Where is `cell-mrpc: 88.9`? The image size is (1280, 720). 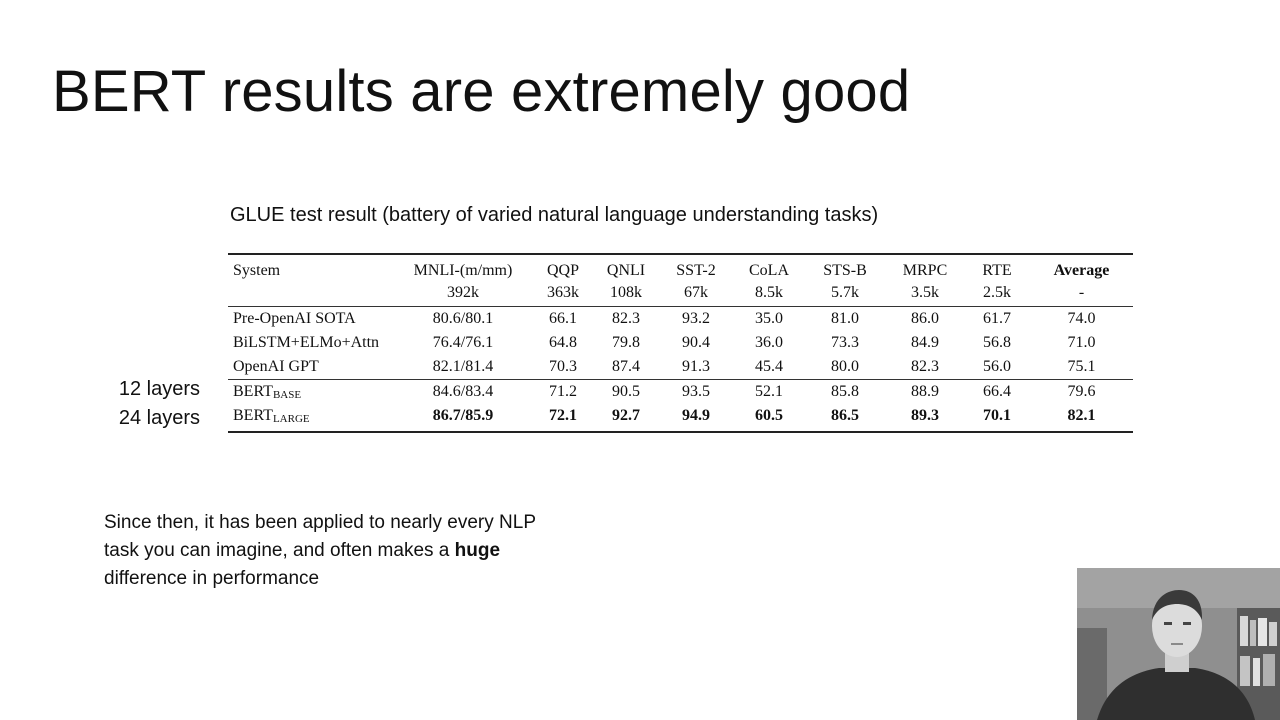
cell-mrpc: 88.9 is located at coordinates (925, 391).